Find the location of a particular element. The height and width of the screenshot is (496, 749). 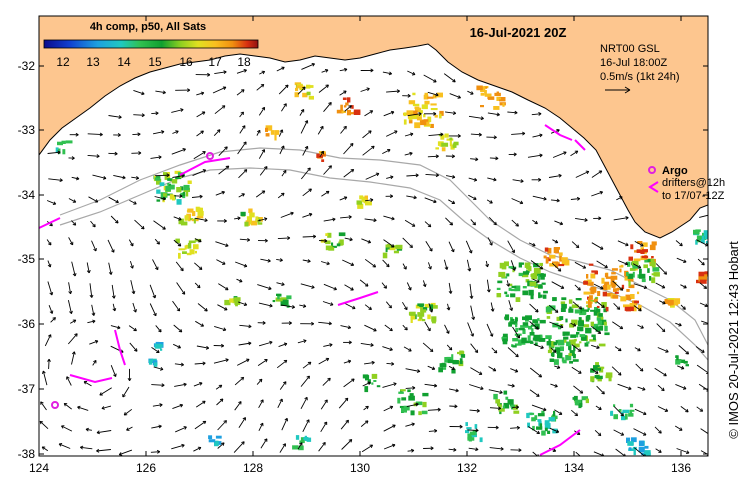

lon-tick-label: 130 is located at coordinates (360, 468).